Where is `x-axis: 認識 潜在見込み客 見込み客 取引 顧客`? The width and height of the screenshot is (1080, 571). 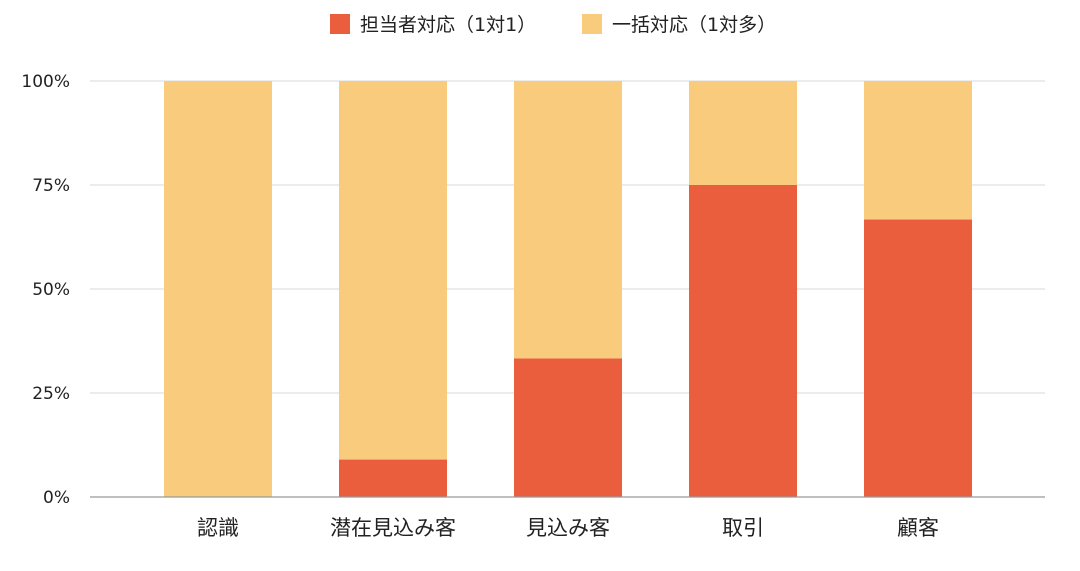 x-axis: 認識 潜在見込み客 見込み客 取引 顧客 is located at coordinates (568, 528).